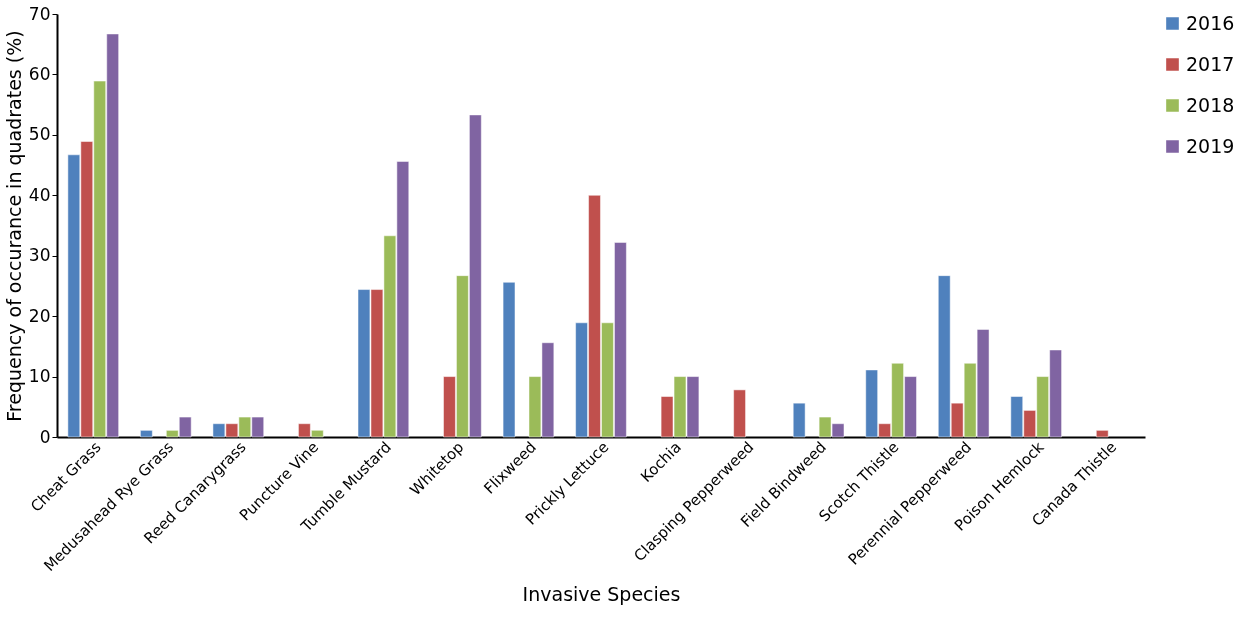 Image resolution: width=1254 pixels, height=623 pixels. What do you see at coordinates (39, 255) in the screenshot?
I see `y-tick-label: 30` at bounding box center [39, 255].